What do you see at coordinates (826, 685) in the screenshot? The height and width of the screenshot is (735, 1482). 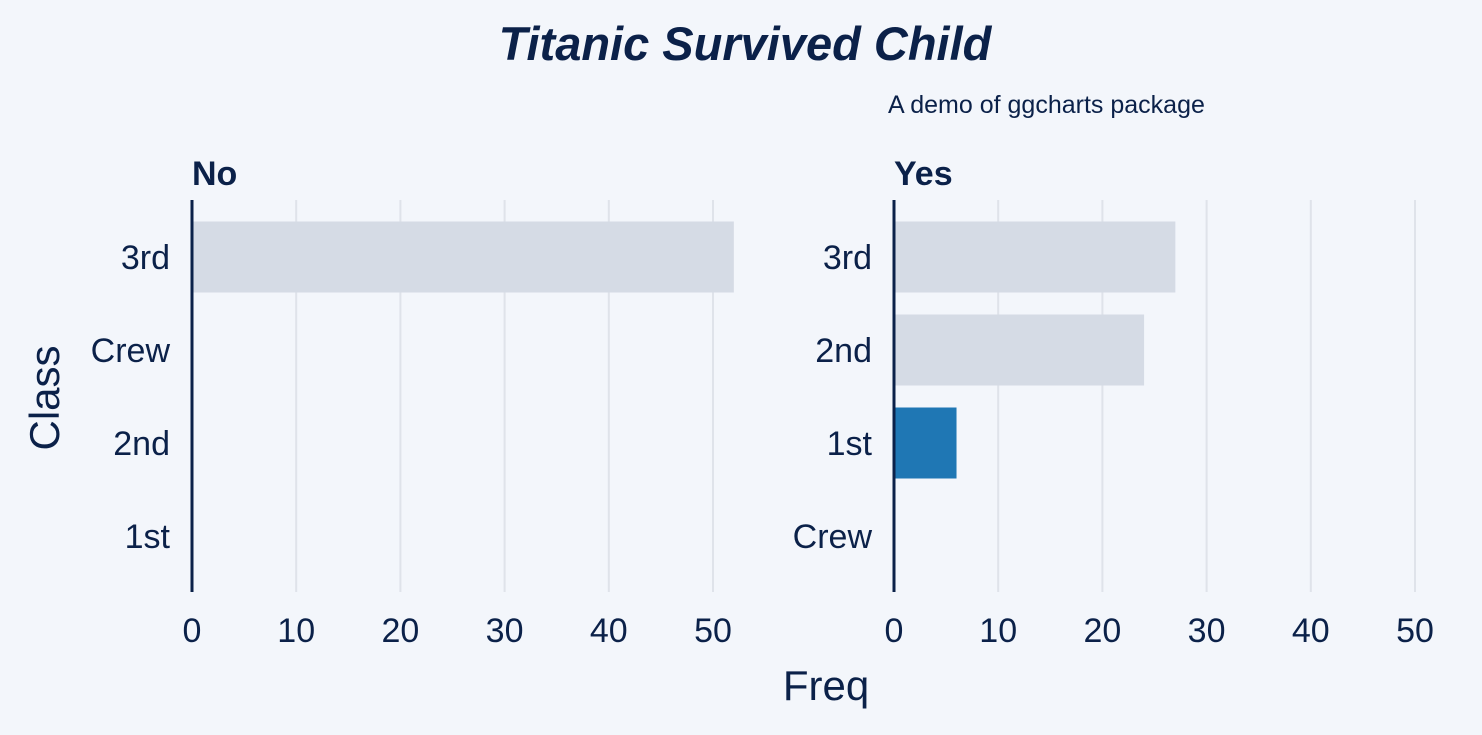 I see `x-axis-title: Freq` at bounding box center [826, 685].